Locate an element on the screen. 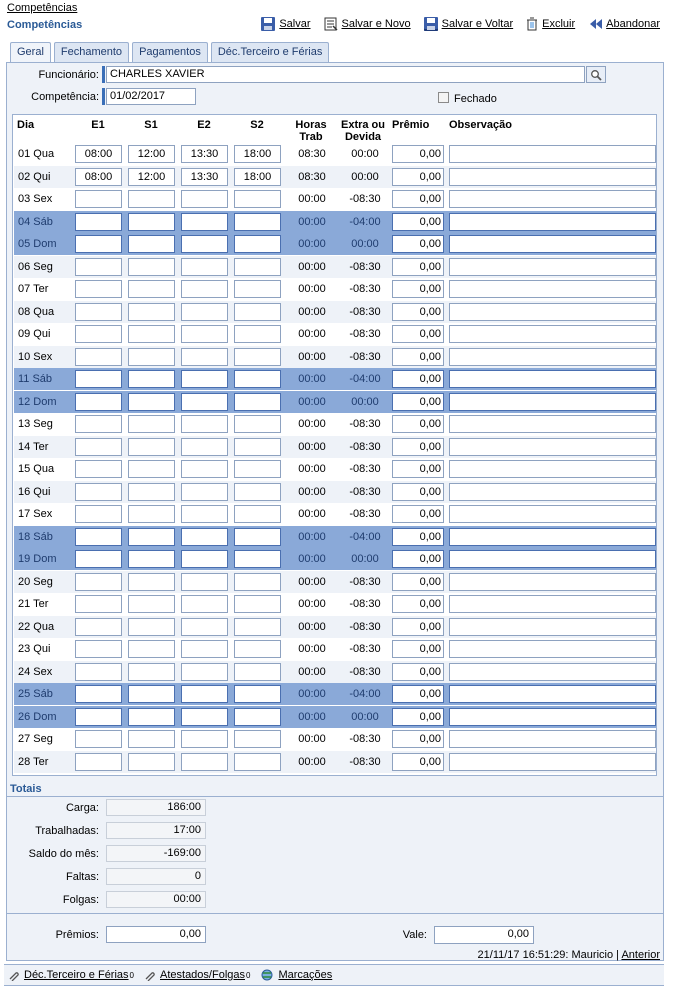 This screenshot has height=996, width=678. footer-dec-terceiro-link: Déc.Terceiro e Férias 0 is located at coordinates (71, 975).